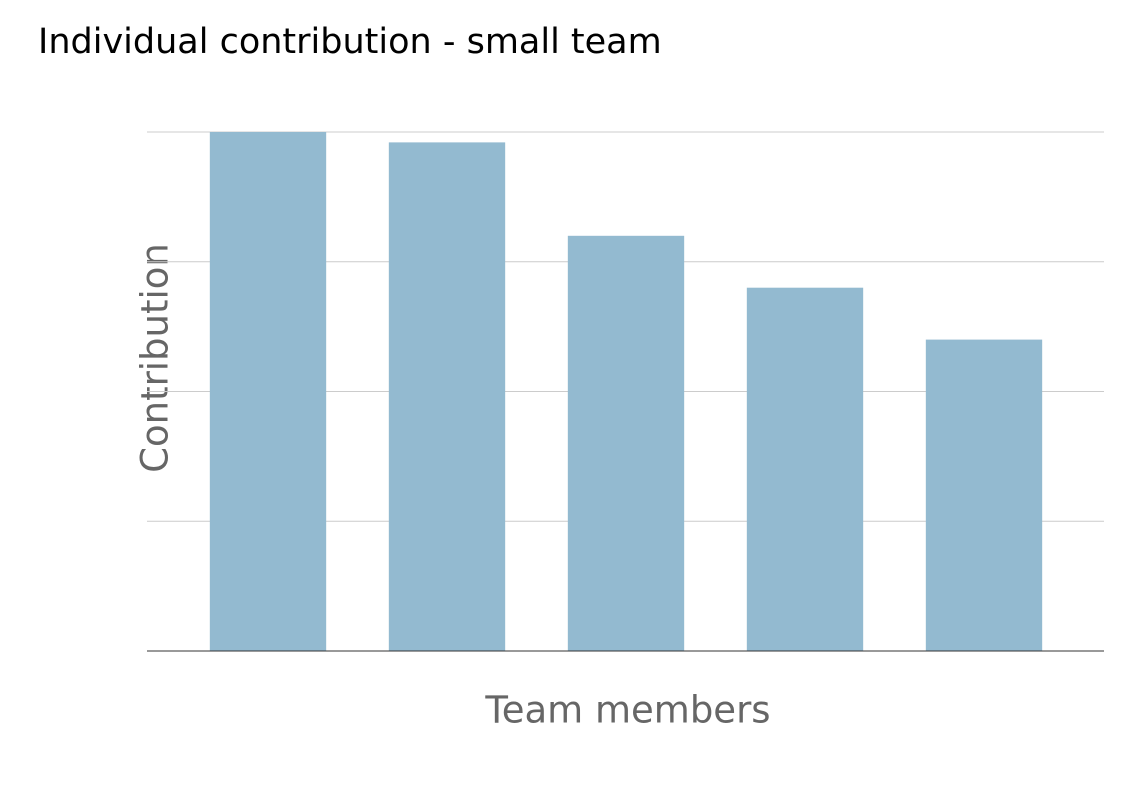  Describe the element at coordinates (350, 42) in the screenshot. I see `chart-title: Individual contribution - small team` at that location.